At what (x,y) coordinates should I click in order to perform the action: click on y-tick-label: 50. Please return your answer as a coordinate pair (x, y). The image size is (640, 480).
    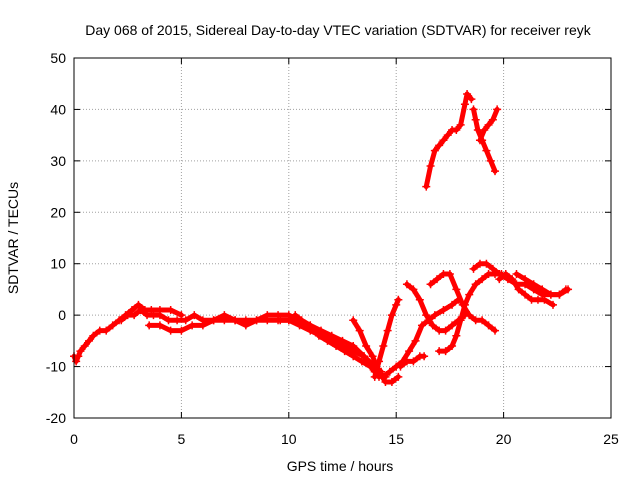
    Looking at the image, I should click on (58, 58).